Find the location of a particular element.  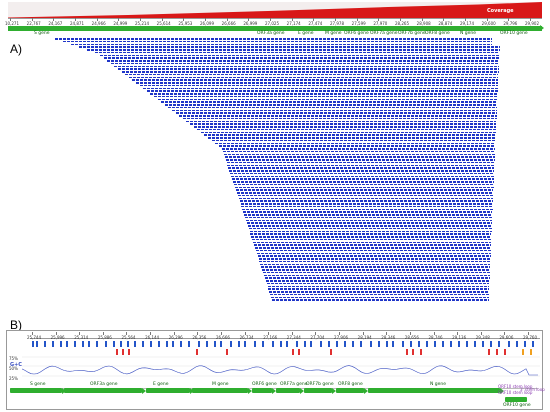

gc-title: G+C is located at coordinates (16, 365).